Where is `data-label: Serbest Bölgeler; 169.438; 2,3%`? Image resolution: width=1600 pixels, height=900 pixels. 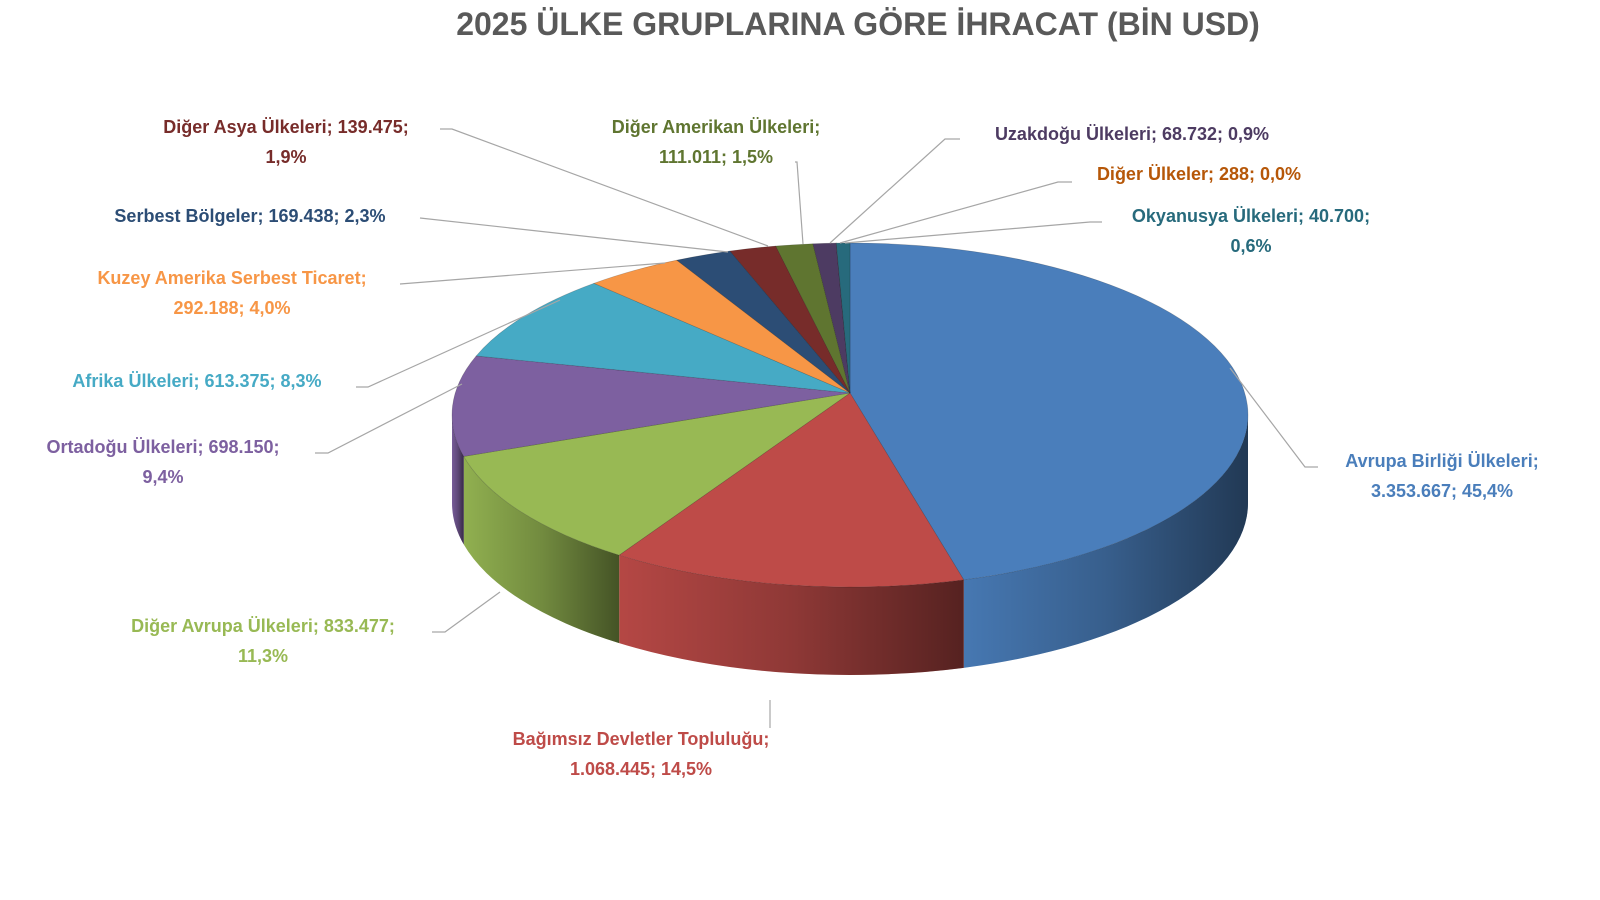 data-label: Serbest Bölgeler; 169.438; 2,3% is located at coordinates (249, 216).